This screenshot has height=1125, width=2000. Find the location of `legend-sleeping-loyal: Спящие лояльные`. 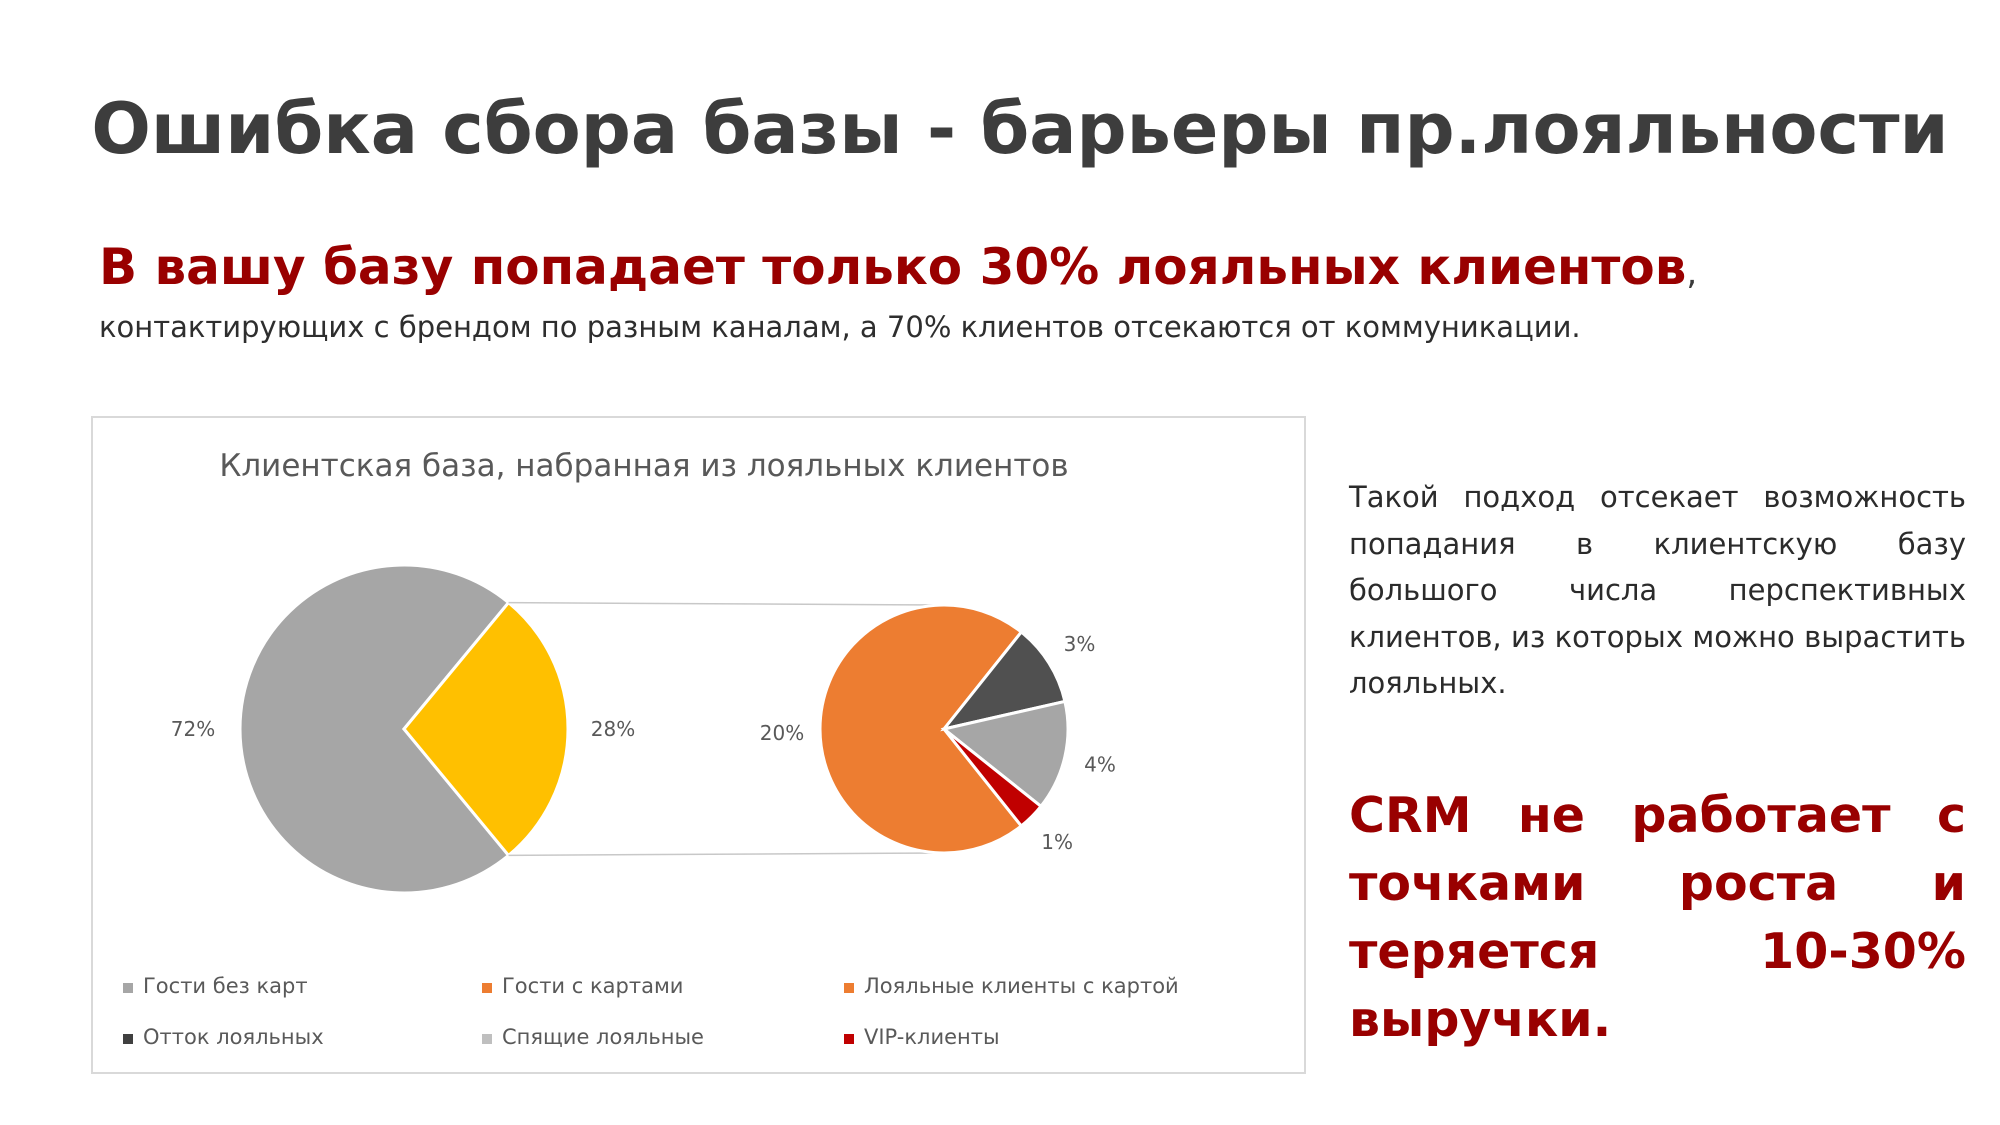

legend-sleeping-loyal: Спящие лояльные is located at coordinates (593, 1037).